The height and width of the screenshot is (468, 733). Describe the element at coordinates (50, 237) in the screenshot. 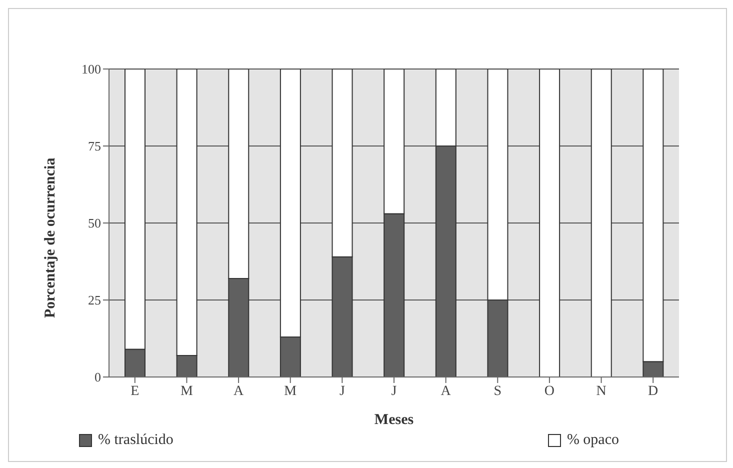

I see `y-axis-title: Porcentaje de ocurrencia` at that location.